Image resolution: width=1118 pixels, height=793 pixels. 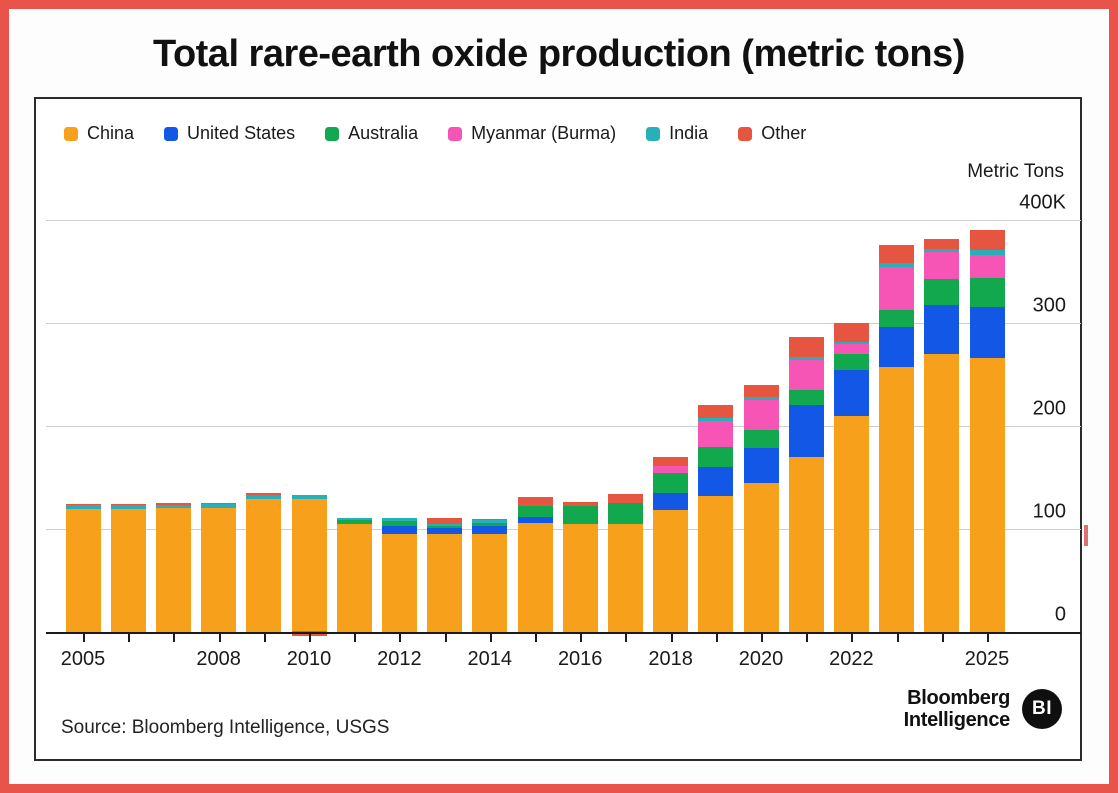 I want to click on bar-segment-2009-china, so click(x=264, y=565).